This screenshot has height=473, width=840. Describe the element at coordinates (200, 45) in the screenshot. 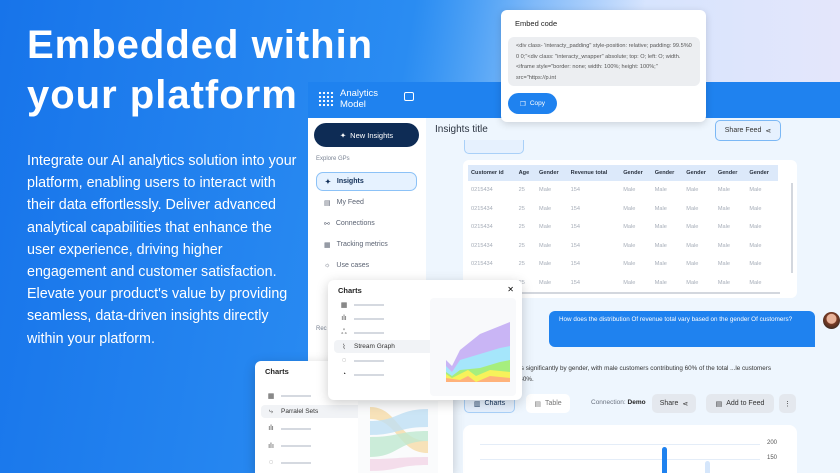

I see `title-line-1: Embedded within` at that location.